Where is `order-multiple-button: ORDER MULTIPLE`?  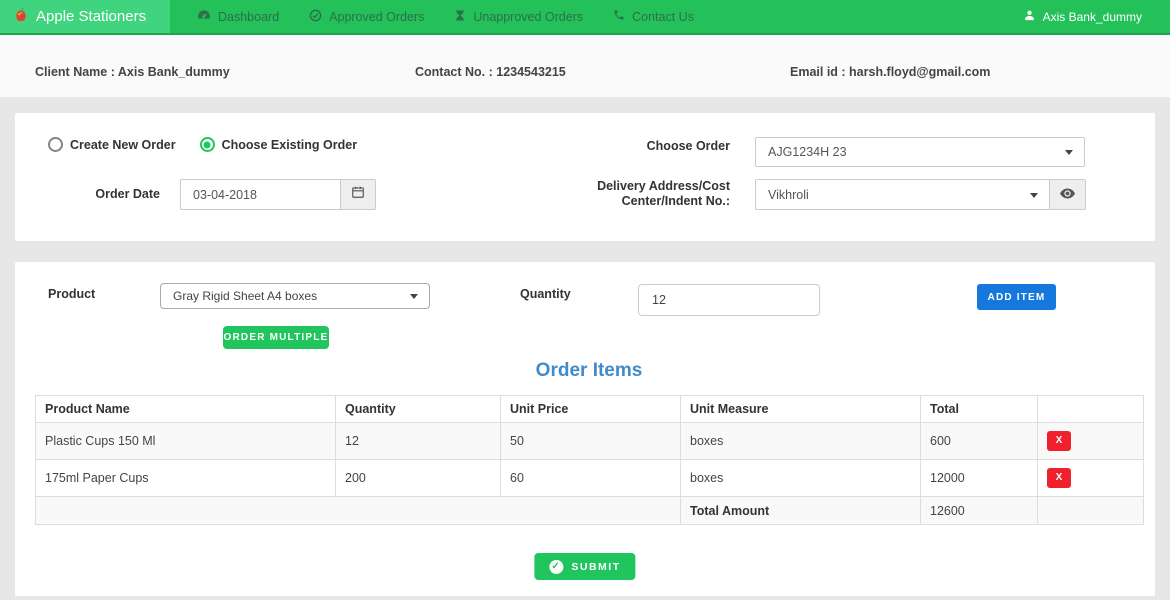 order-multiple-button: ORDER MULTIPLE is located at coordinates (276, 337).